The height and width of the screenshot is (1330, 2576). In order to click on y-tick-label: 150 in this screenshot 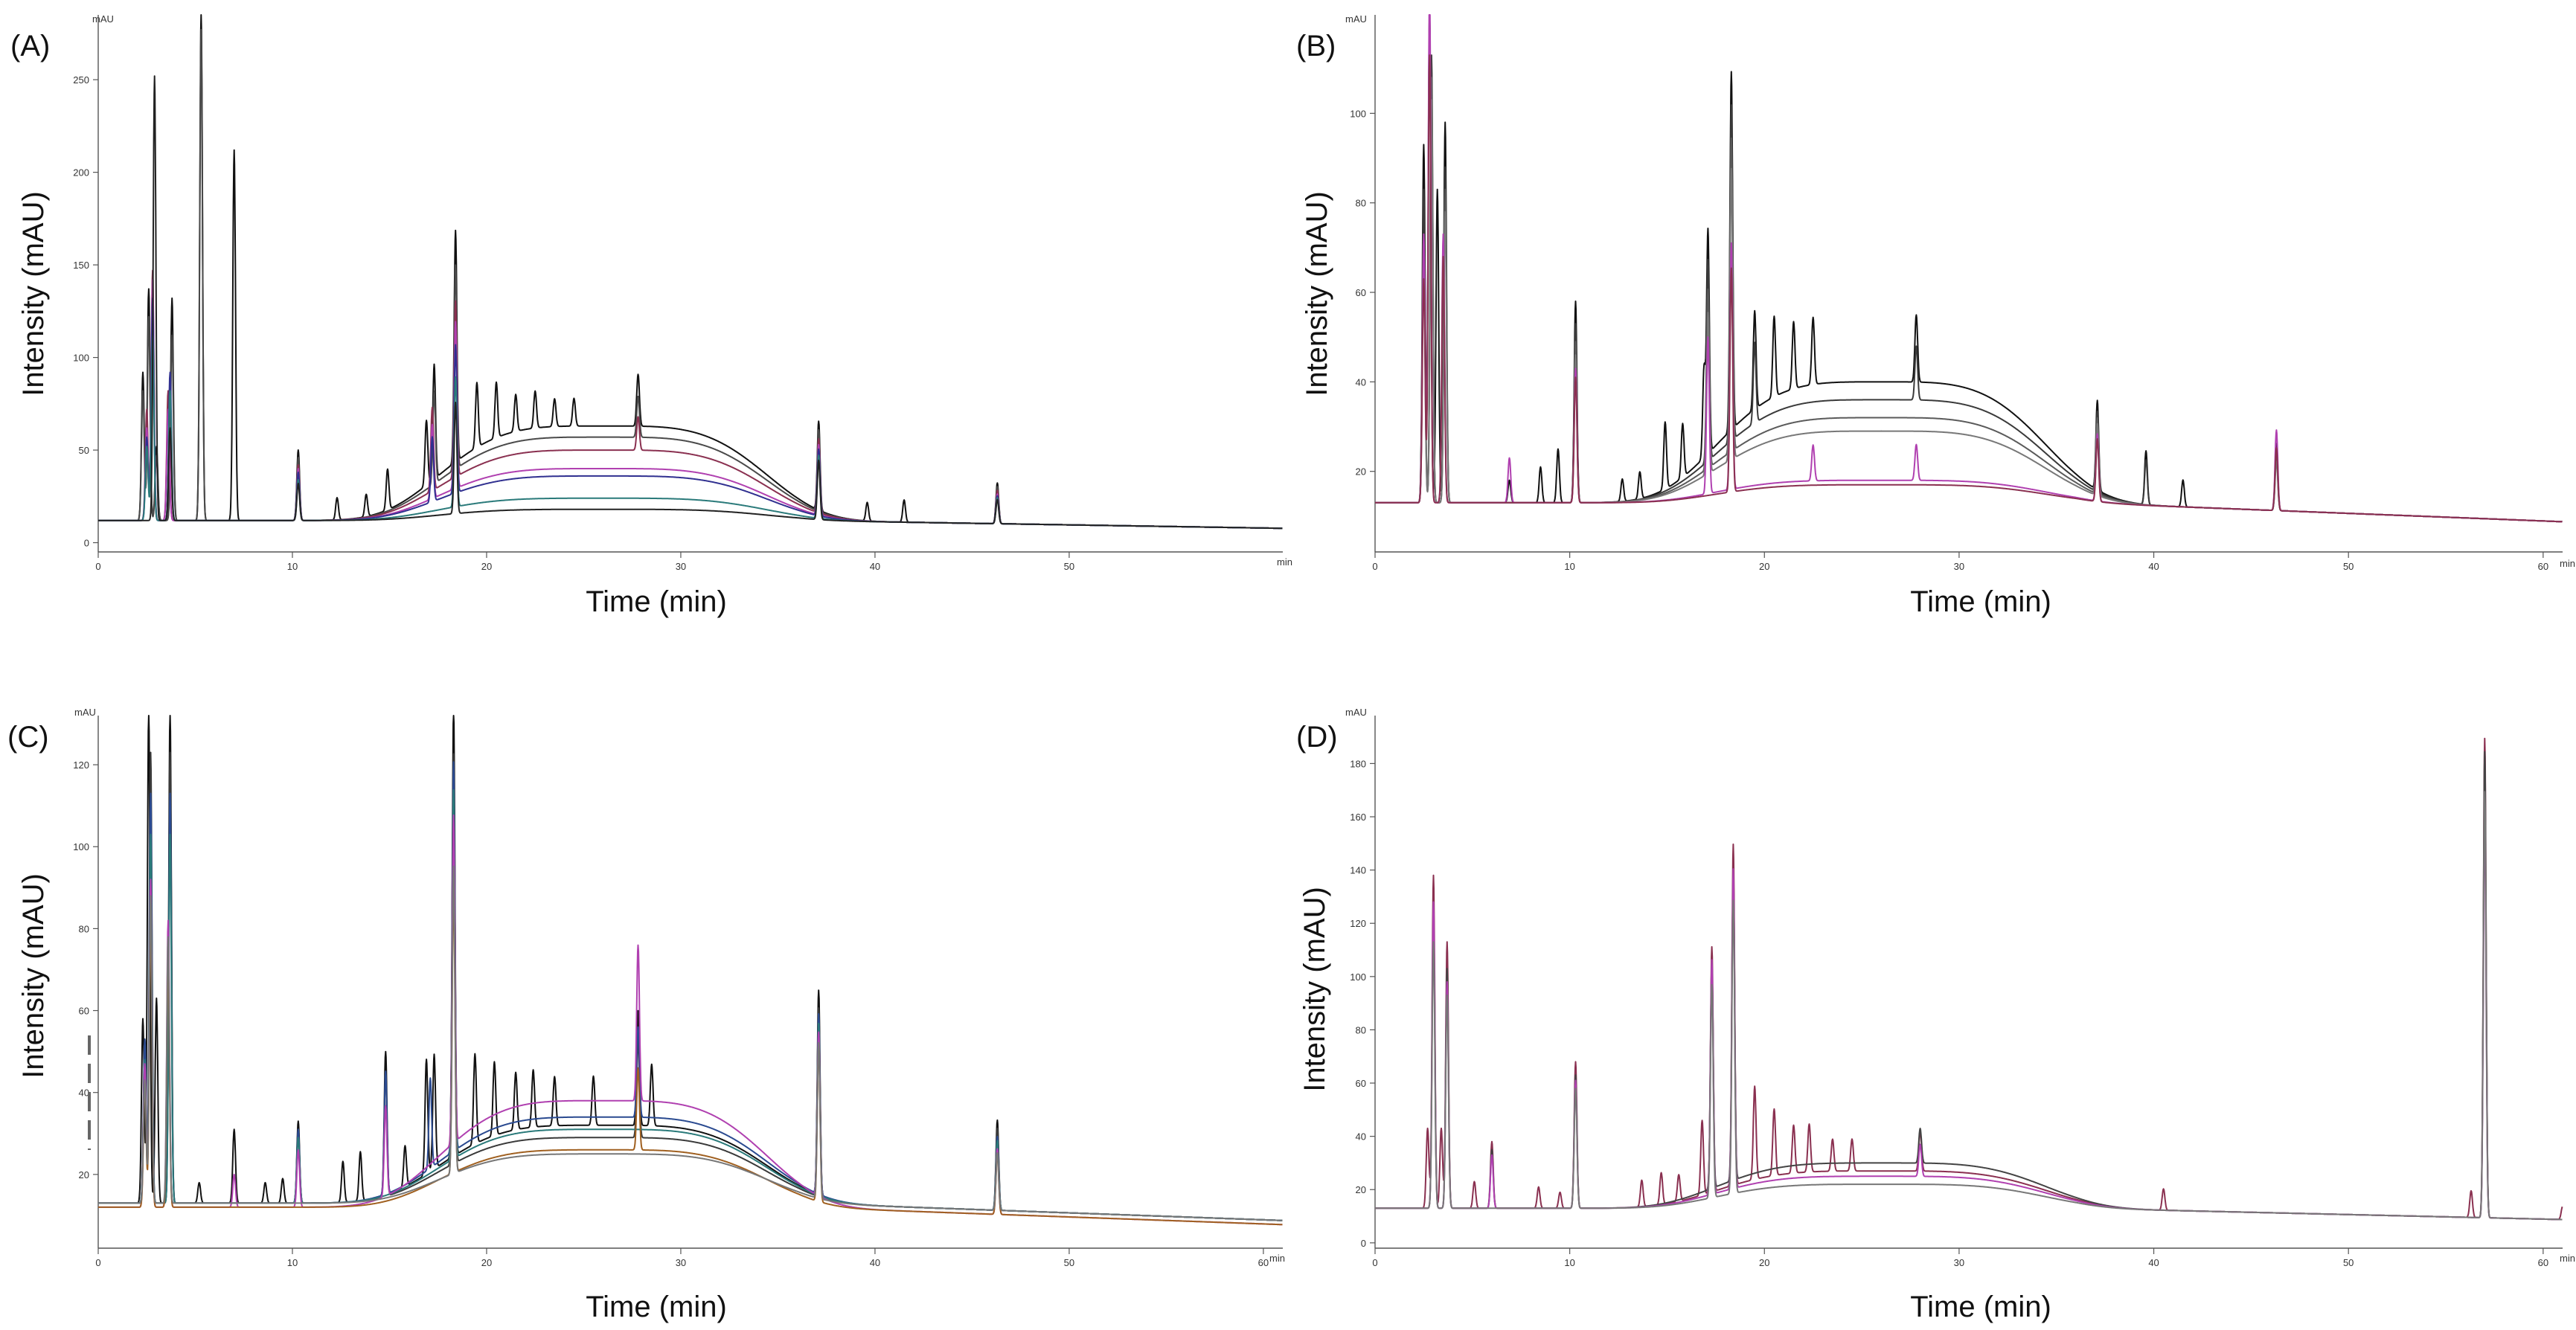, I will do `click(81, 265)`.